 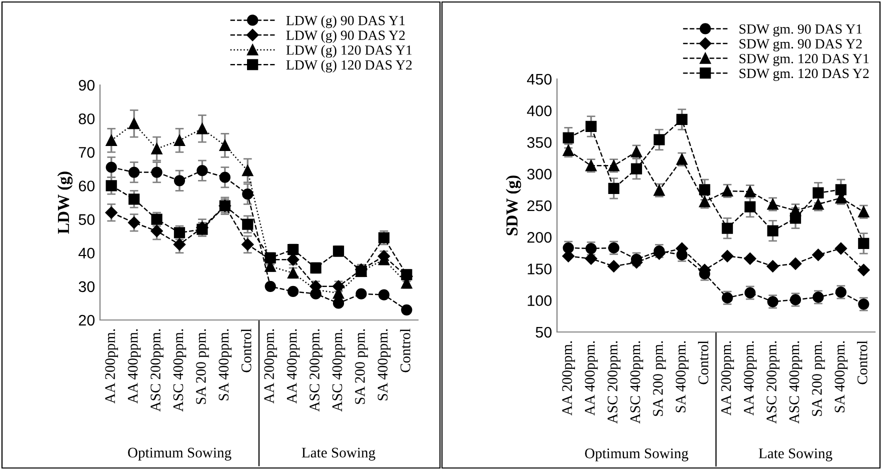 I want to click on legend-label: LDW (g) 90 DAS Y2, so click(x=345, y=36).